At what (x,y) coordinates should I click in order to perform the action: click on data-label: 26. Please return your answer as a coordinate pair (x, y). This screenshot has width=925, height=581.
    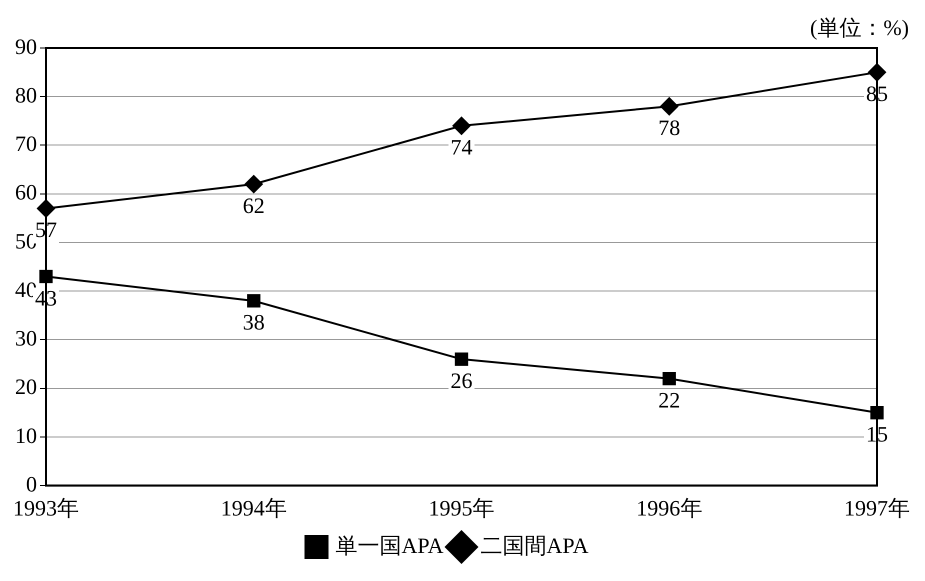
    Looking at the image, I should click on (461, 380).